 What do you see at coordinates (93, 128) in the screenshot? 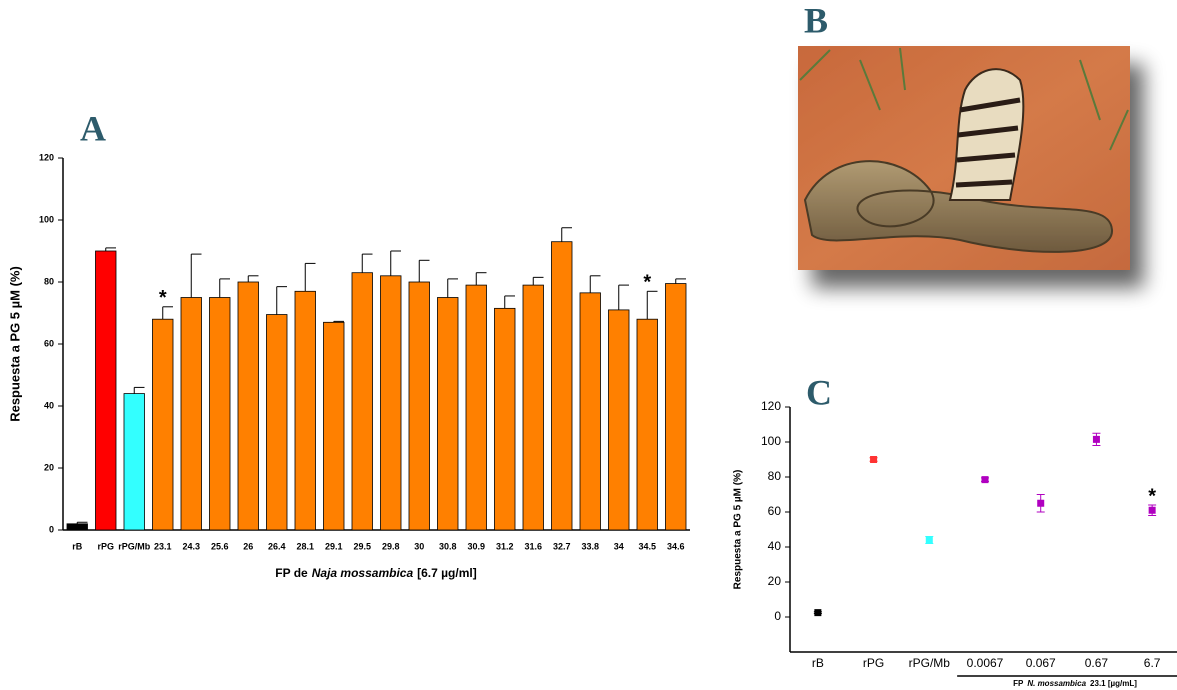
I see `panel-label: A` at bounding box center [93, 128].